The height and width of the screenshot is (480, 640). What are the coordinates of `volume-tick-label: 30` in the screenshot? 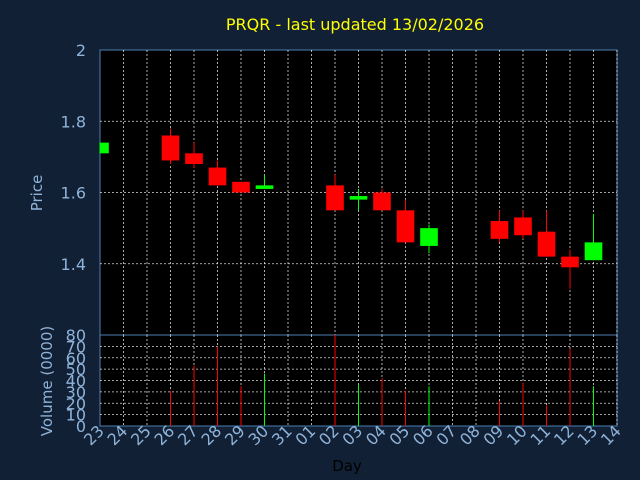 It's located at (76, 392).